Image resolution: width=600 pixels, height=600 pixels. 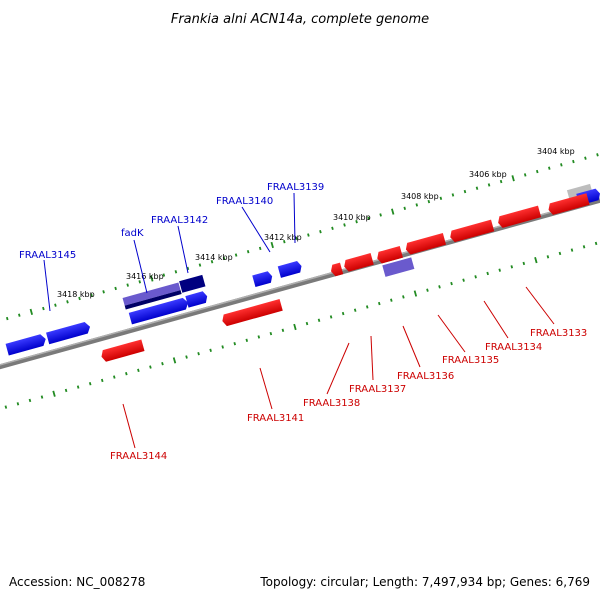 What do you see at coordinates (411, 346) in the screenshot?
I see `leader-FRAAL3136` at bounding box center [411, 346].